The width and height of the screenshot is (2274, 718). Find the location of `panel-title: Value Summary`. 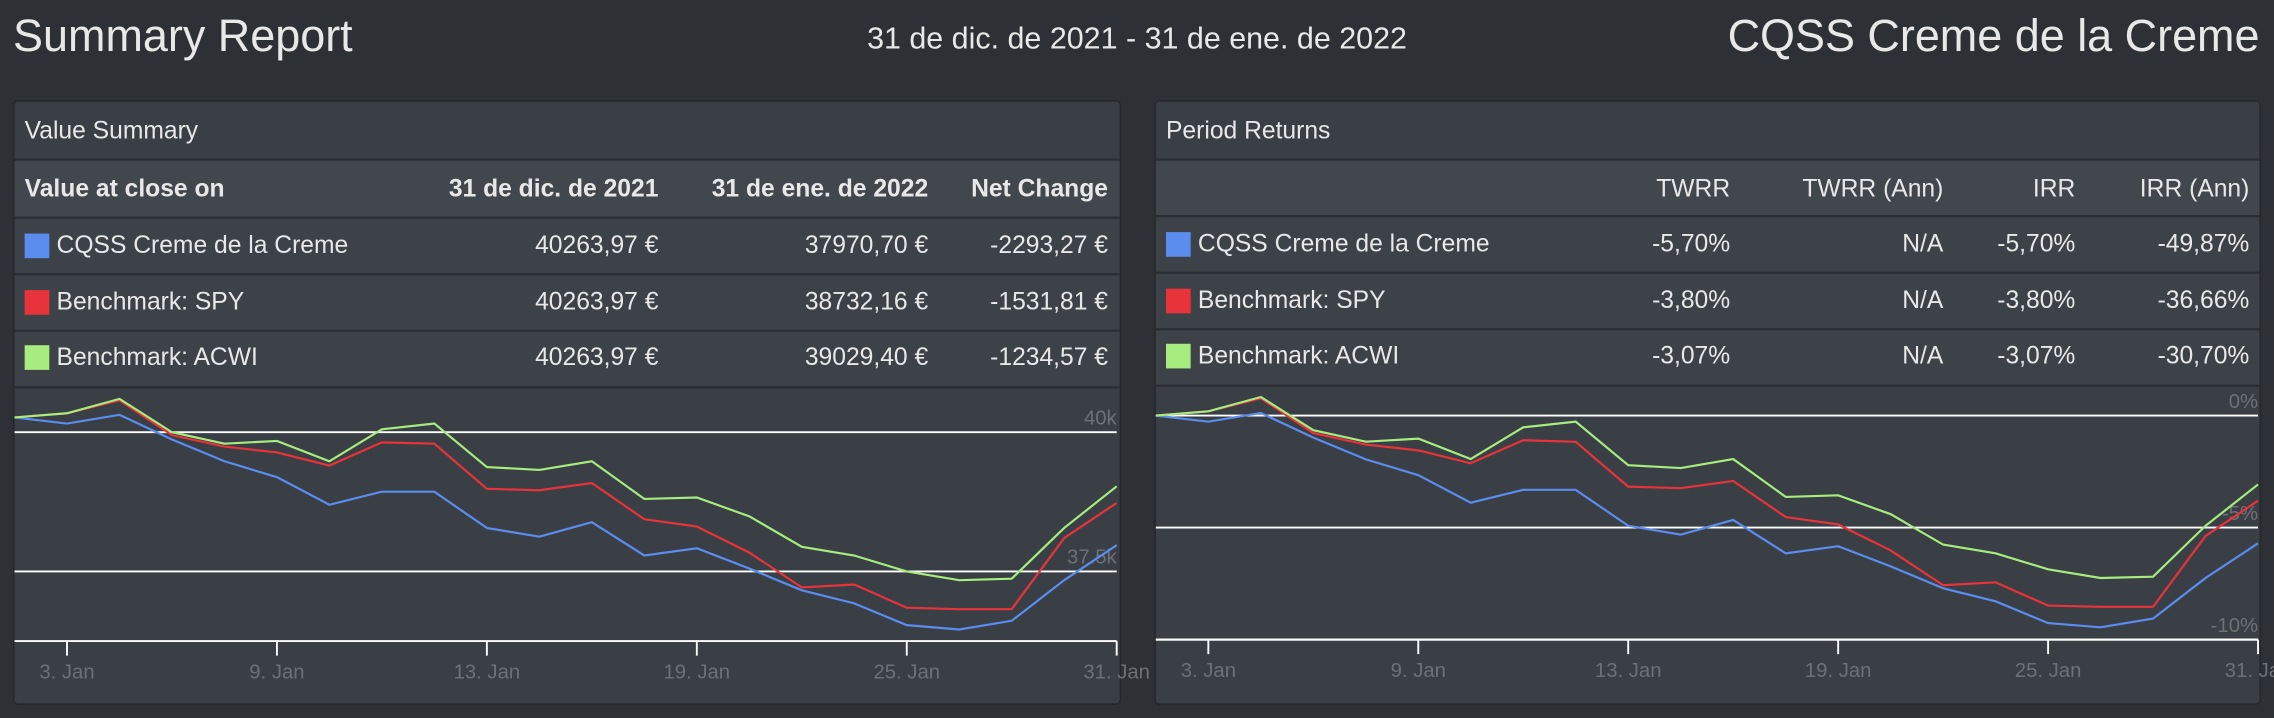

panel-title: Value Summary is located at coordinates (112, 131).